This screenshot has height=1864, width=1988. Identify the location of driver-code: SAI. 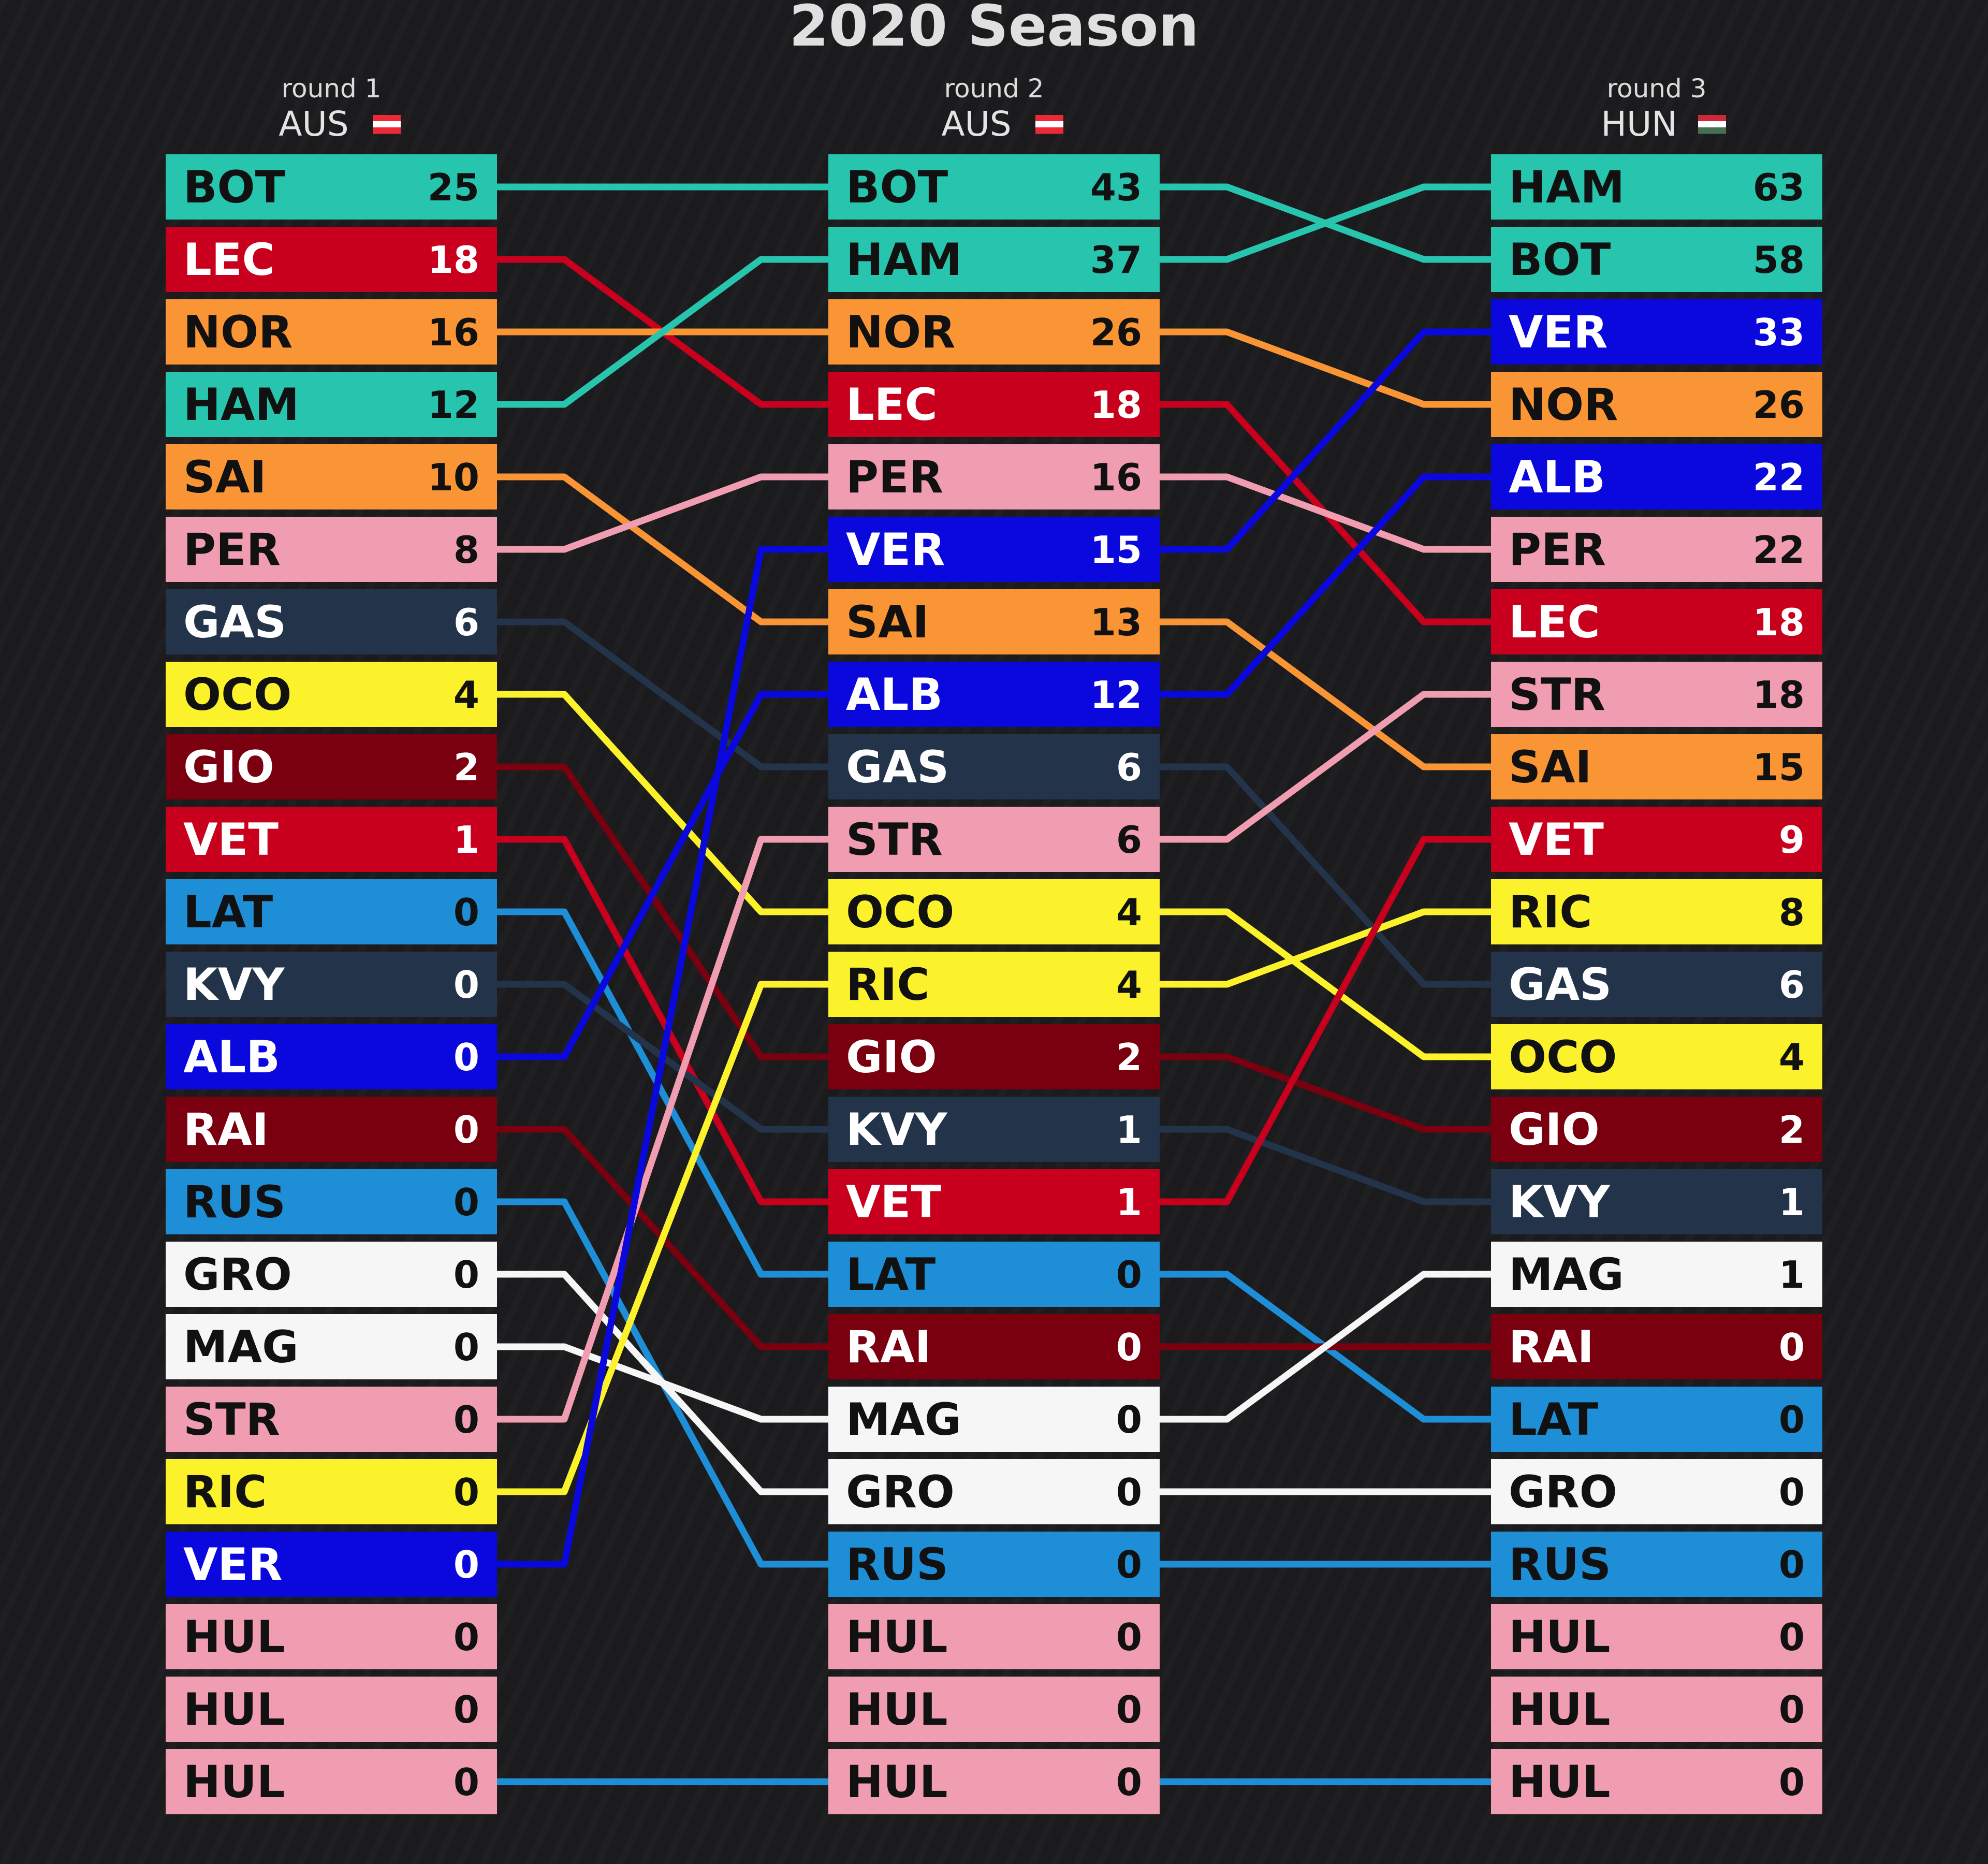
(1550, 767).